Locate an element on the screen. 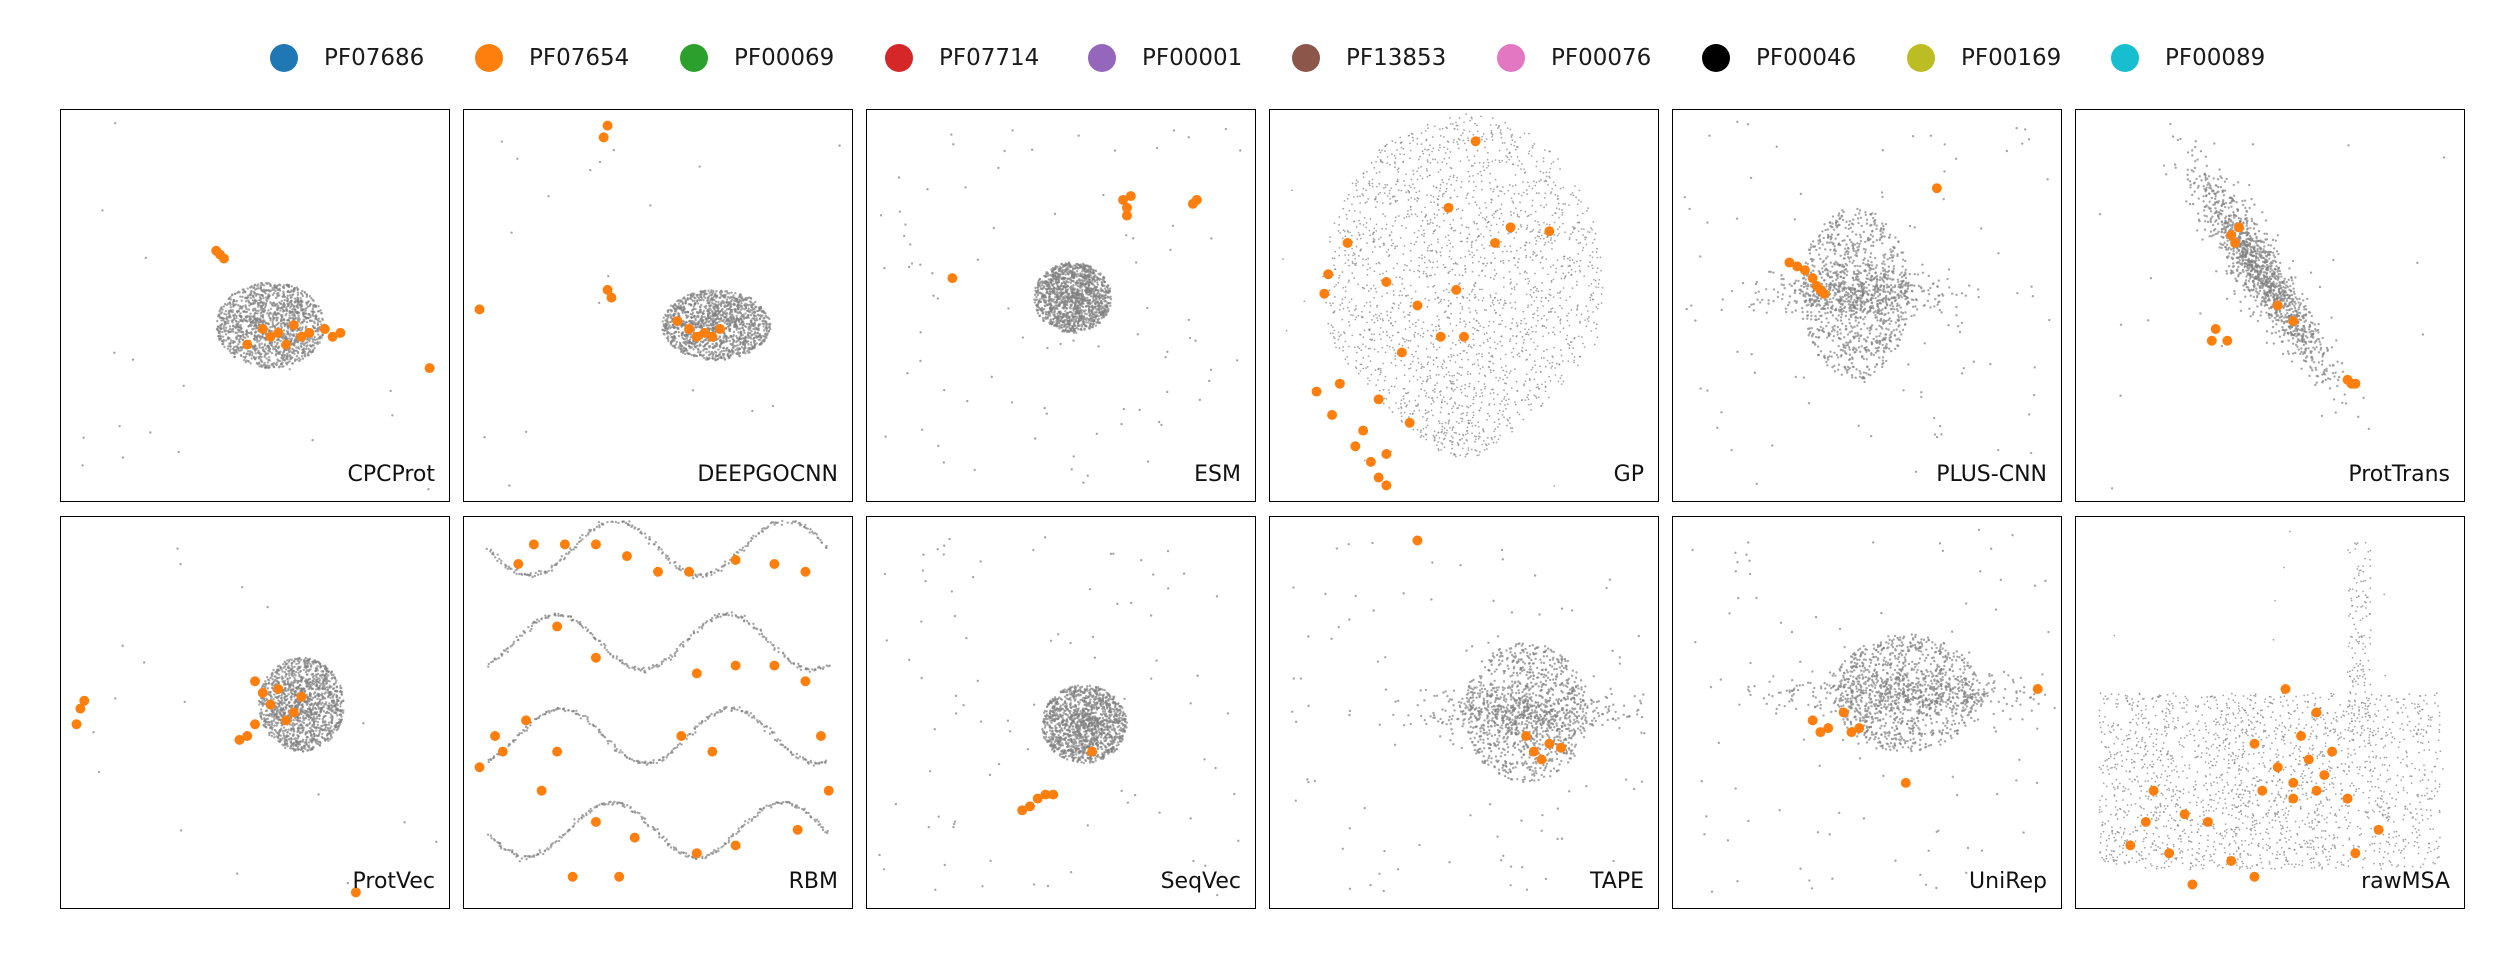  background-points is located at coordinates (1060, 305).